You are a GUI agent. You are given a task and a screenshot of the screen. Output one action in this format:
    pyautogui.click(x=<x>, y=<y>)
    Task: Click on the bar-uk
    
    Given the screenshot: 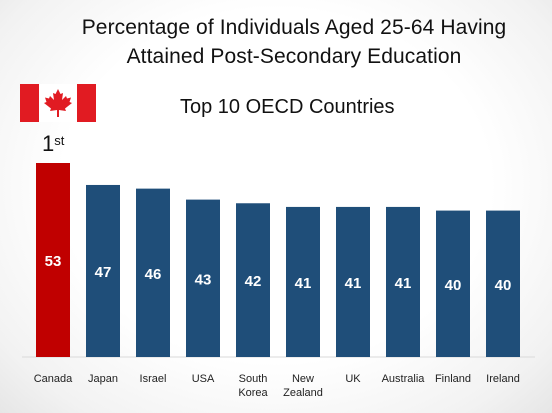 What is the action you would take?
    pyautogui.click(x=353, y=281)
    